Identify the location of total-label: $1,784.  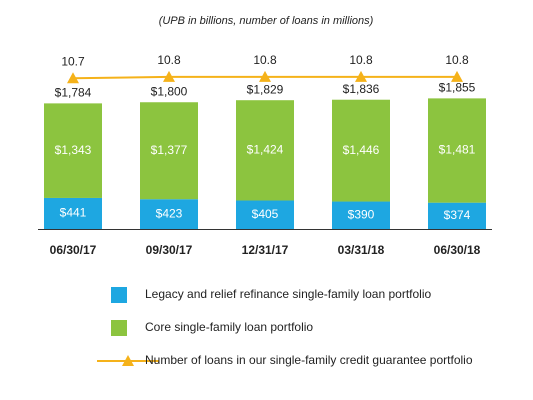
(73, 93).